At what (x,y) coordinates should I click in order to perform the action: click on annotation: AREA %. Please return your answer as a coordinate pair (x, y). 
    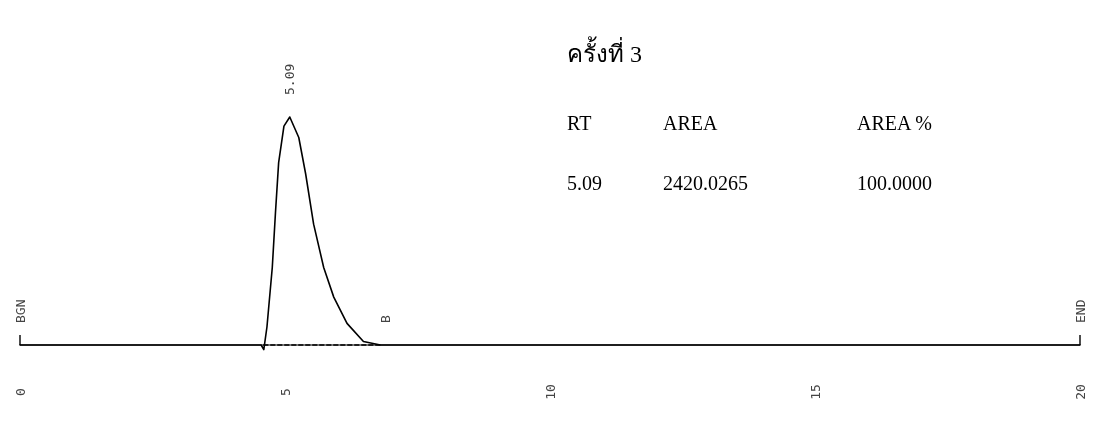
    Looking at the image, I should click on (894, 123).